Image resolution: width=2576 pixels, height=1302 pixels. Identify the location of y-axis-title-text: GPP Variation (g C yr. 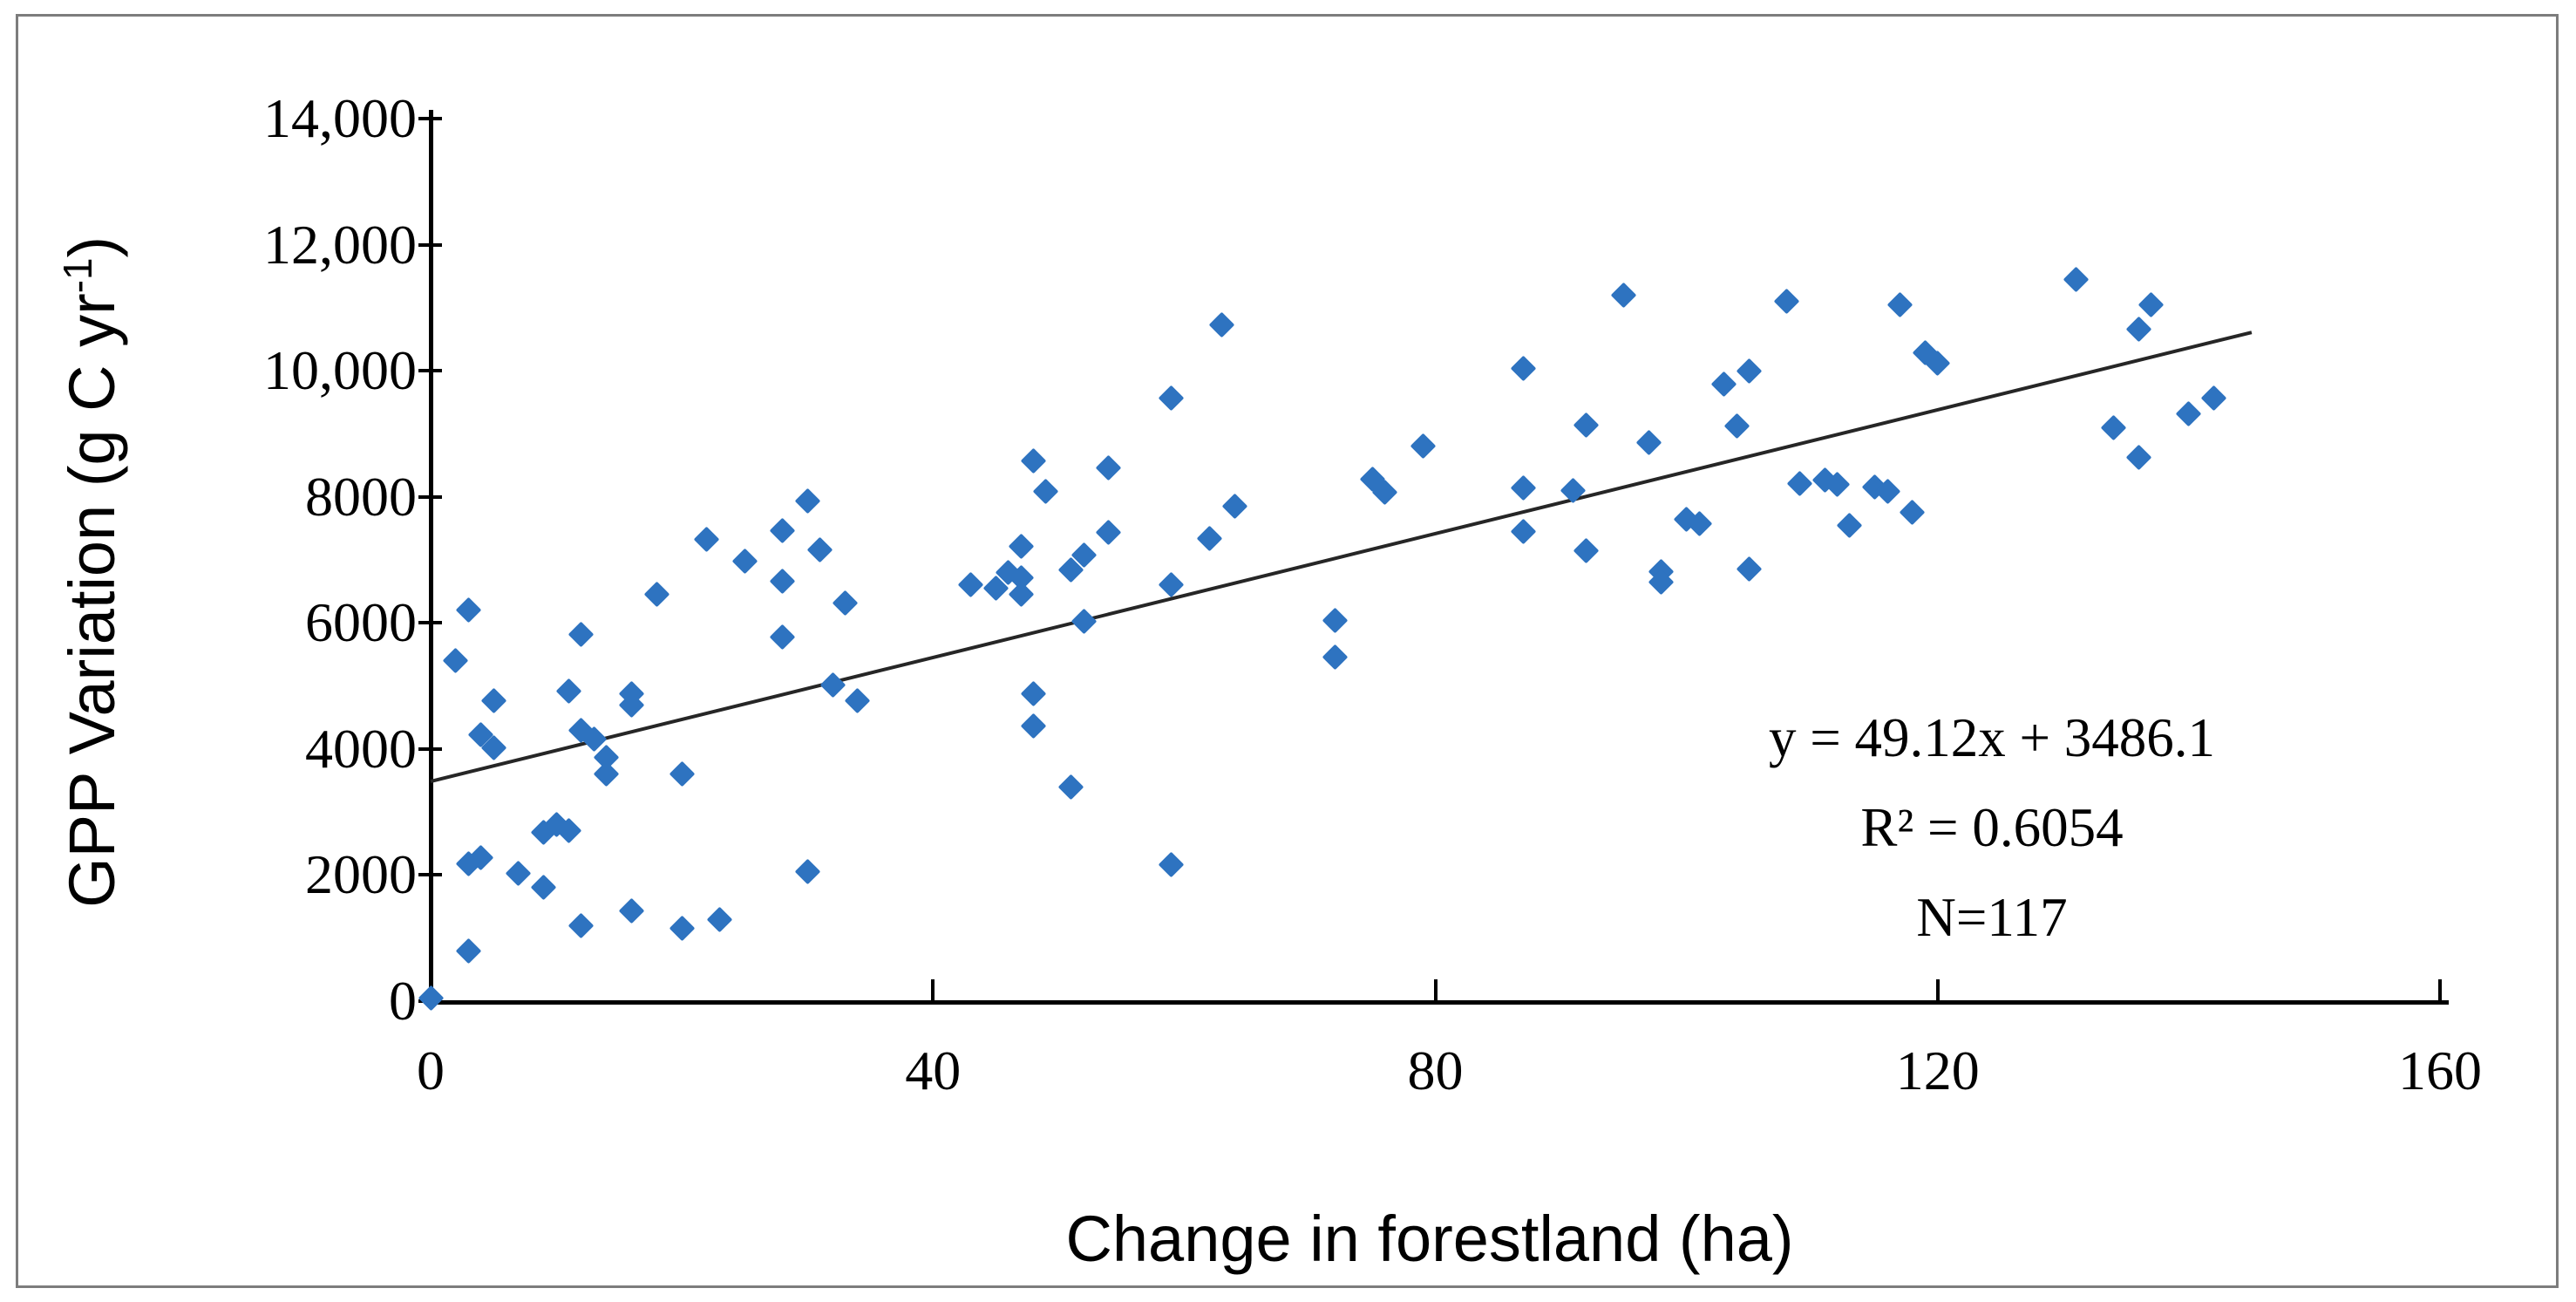
(91, 600).